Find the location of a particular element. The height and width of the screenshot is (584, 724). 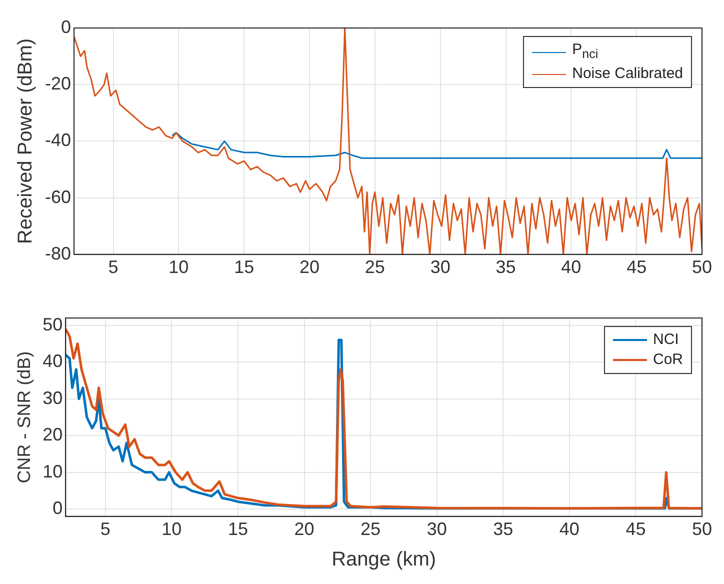

legend-label: CoR is located at coordinates (667, 360).